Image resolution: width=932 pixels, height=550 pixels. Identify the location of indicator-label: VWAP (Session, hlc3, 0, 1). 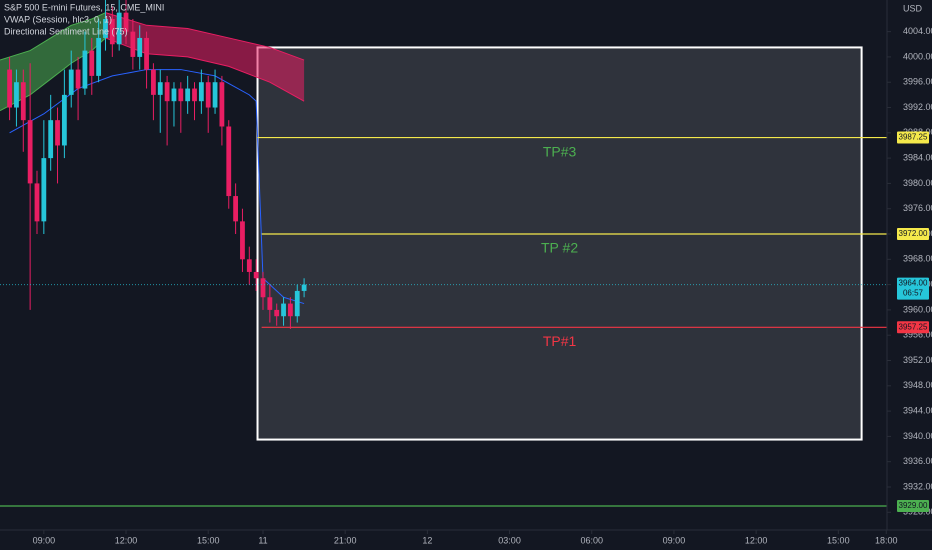
(58, 19).